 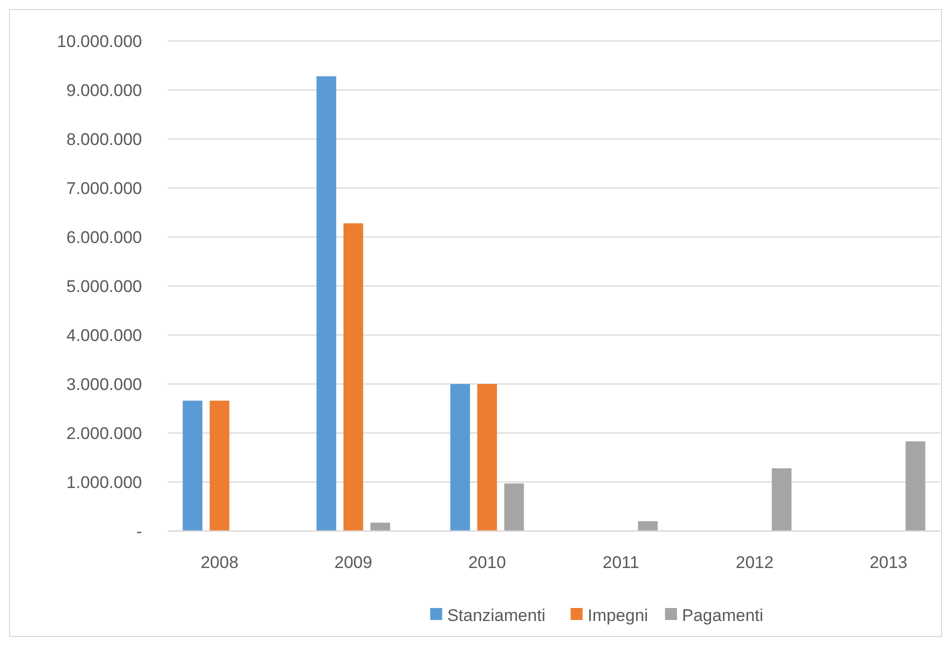 I want to click on y-tick-label: 4.000.000, so click(x=104, y=335).